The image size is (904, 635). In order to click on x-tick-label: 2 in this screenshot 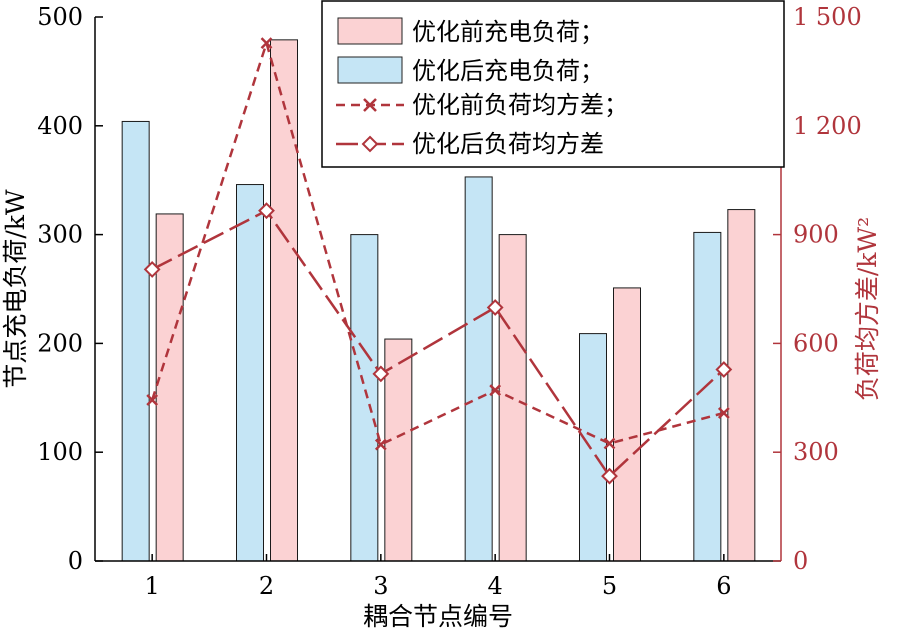, I will do `click(266, 586)`.